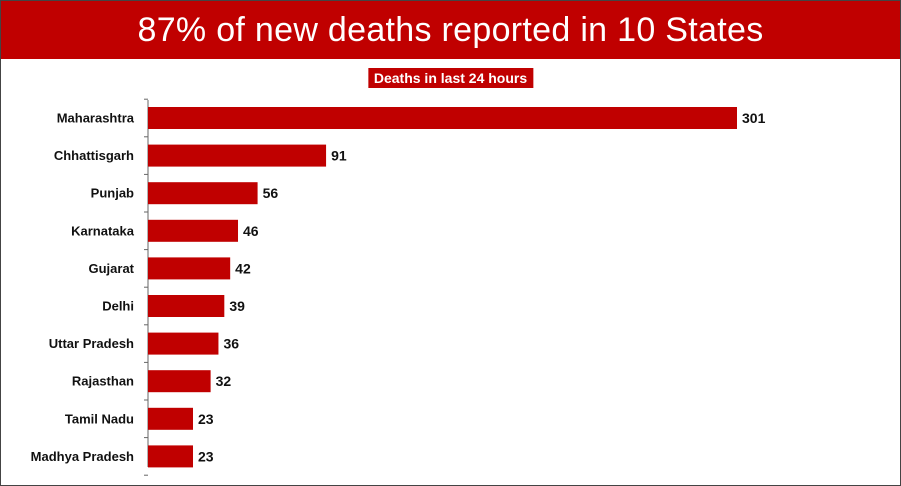 The image size is (901, 486). I want to click on category-label: Delhi, so click(118, 306).